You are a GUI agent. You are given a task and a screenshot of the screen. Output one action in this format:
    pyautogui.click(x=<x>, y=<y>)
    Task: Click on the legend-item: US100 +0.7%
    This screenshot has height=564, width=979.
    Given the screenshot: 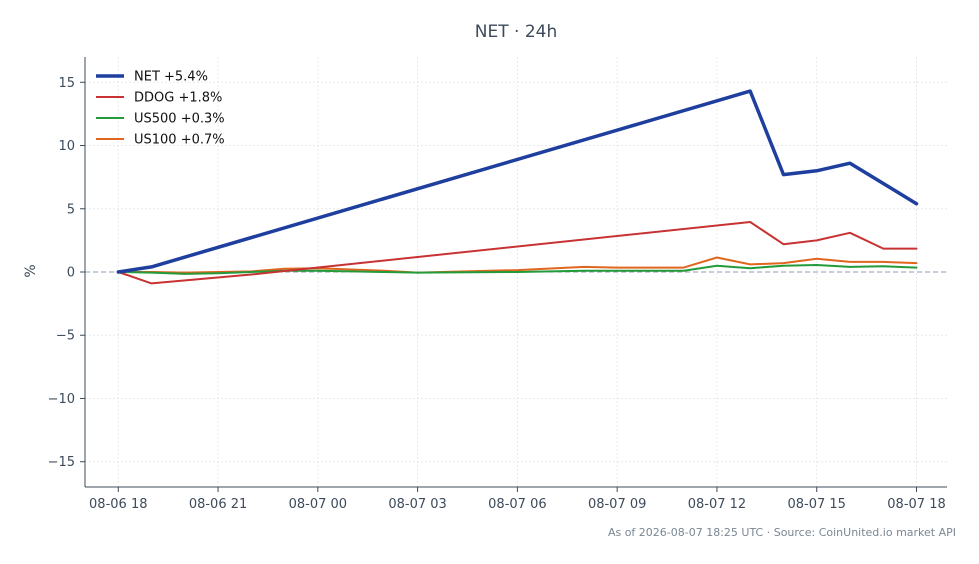 What is the action you would take?
    pyautogui.click(x=160, y=140)
    